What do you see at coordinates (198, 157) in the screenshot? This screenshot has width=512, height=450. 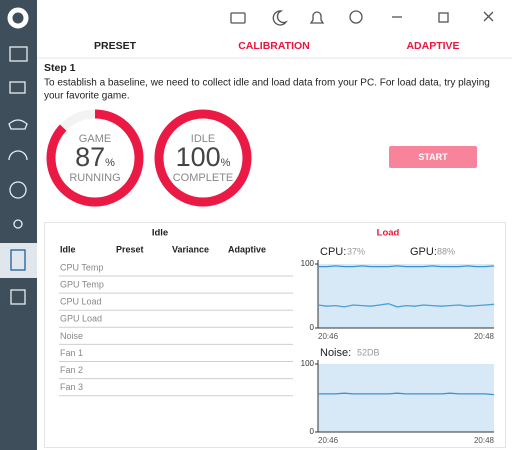 I see `gauge-number: 100` at bounding box center [198, 157].